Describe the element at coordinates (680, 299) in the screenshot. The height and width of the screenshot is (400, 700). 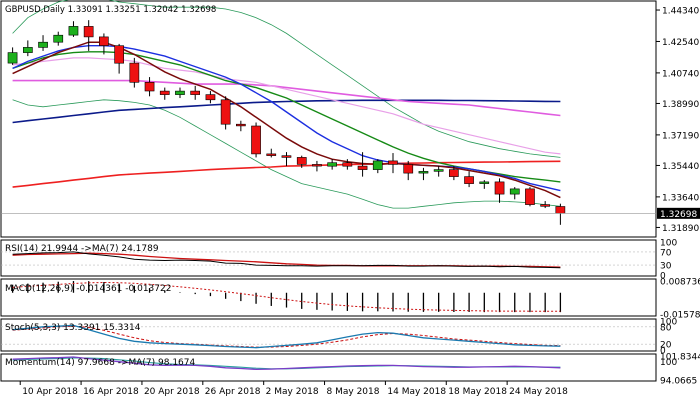
I see `macd-axis: 0.008736 -0.015789` at that location.